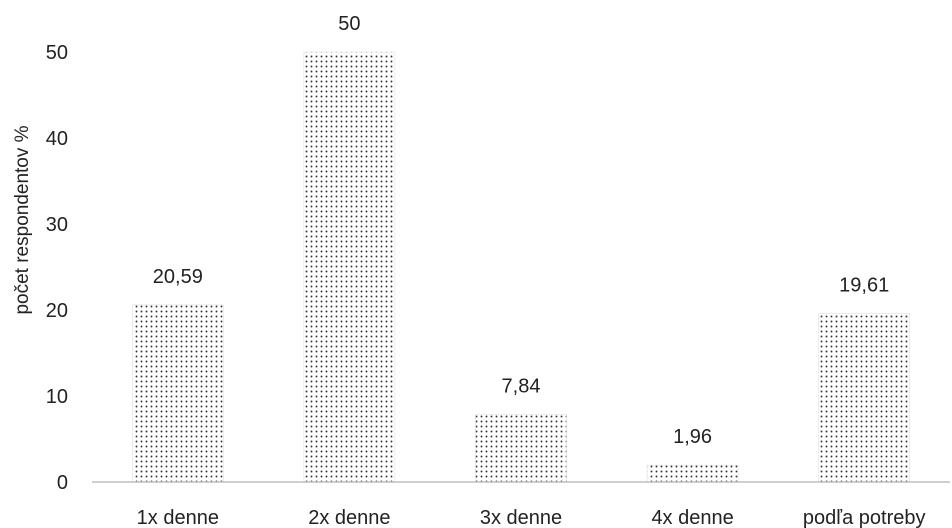 The width and height of the screenshot is (952, 528). What do you see at coordinates (57, 139) in the screenshot?
I see `y-tick-label: 40` at bounding box center [57, 139].